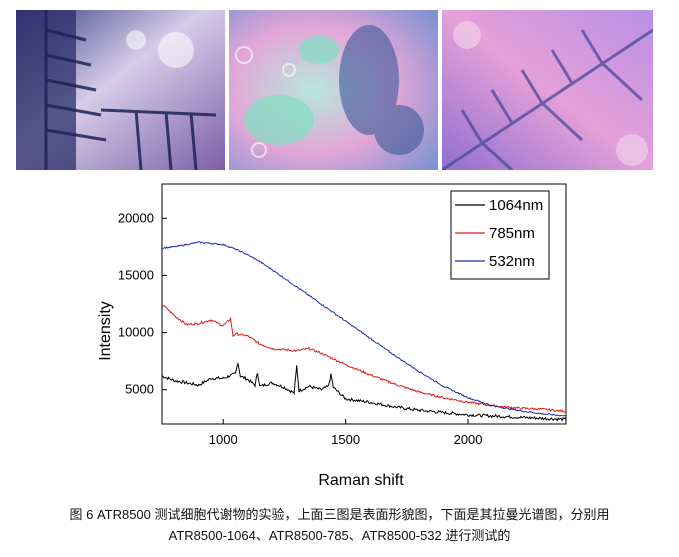 Image resolution: width=679 pixels, height=557 pixels. Describe the element at coordinates (361, 480) in the screenshot. I see `x-axis-title: Raman shift` at that location.